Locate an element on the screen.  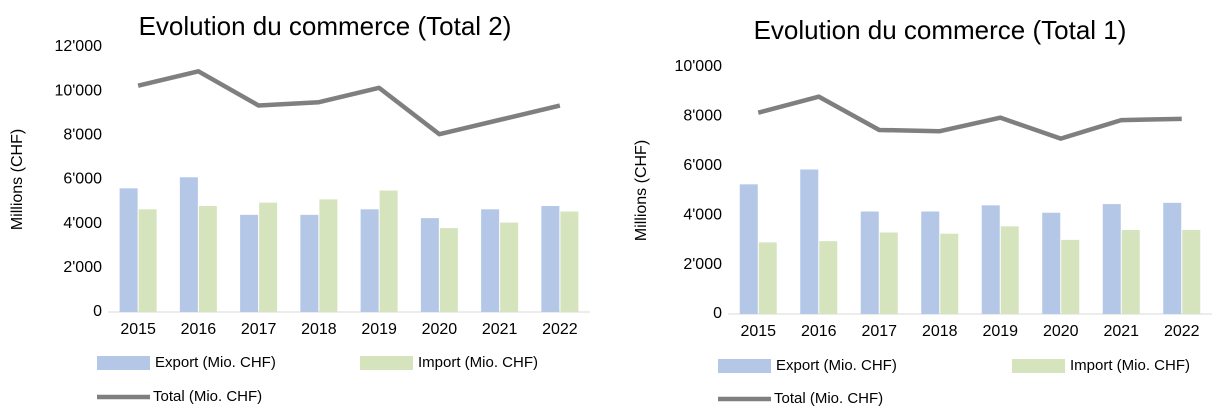
chart-title: Evolution du commerce (Total 1) is located at coordinates (940, 30).